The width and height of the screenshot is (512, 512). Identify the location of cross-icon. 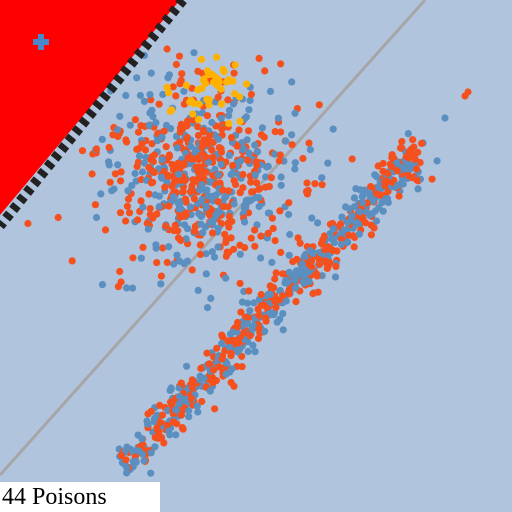
(41, 42).